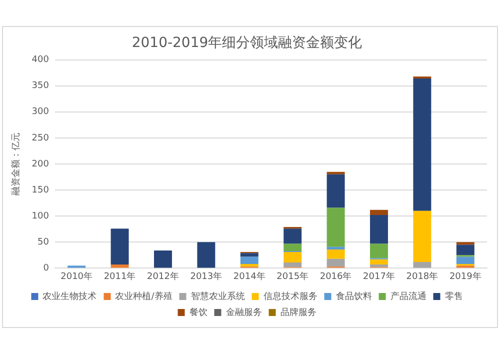  Describe the element at coordinates (163, 276) in the screenshot. I see `x-tick-label: 2012年` at that location.